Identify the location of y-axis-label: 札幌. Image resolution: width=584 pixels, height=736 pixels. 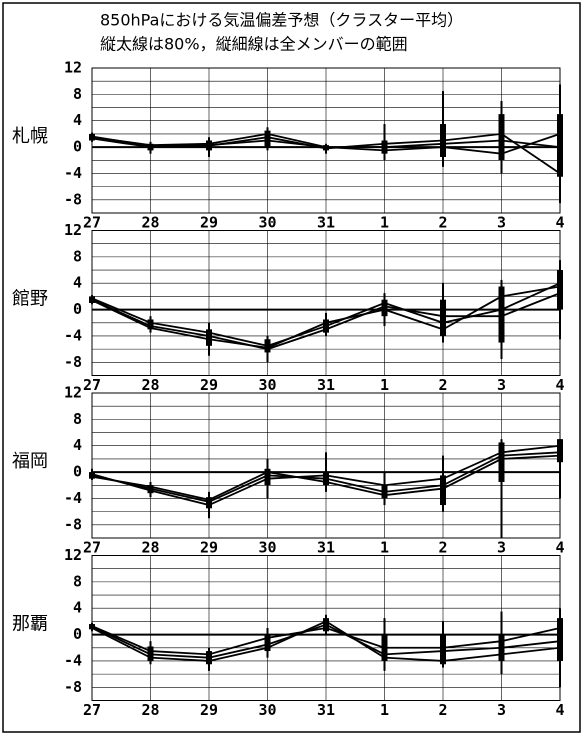
(30, 136).